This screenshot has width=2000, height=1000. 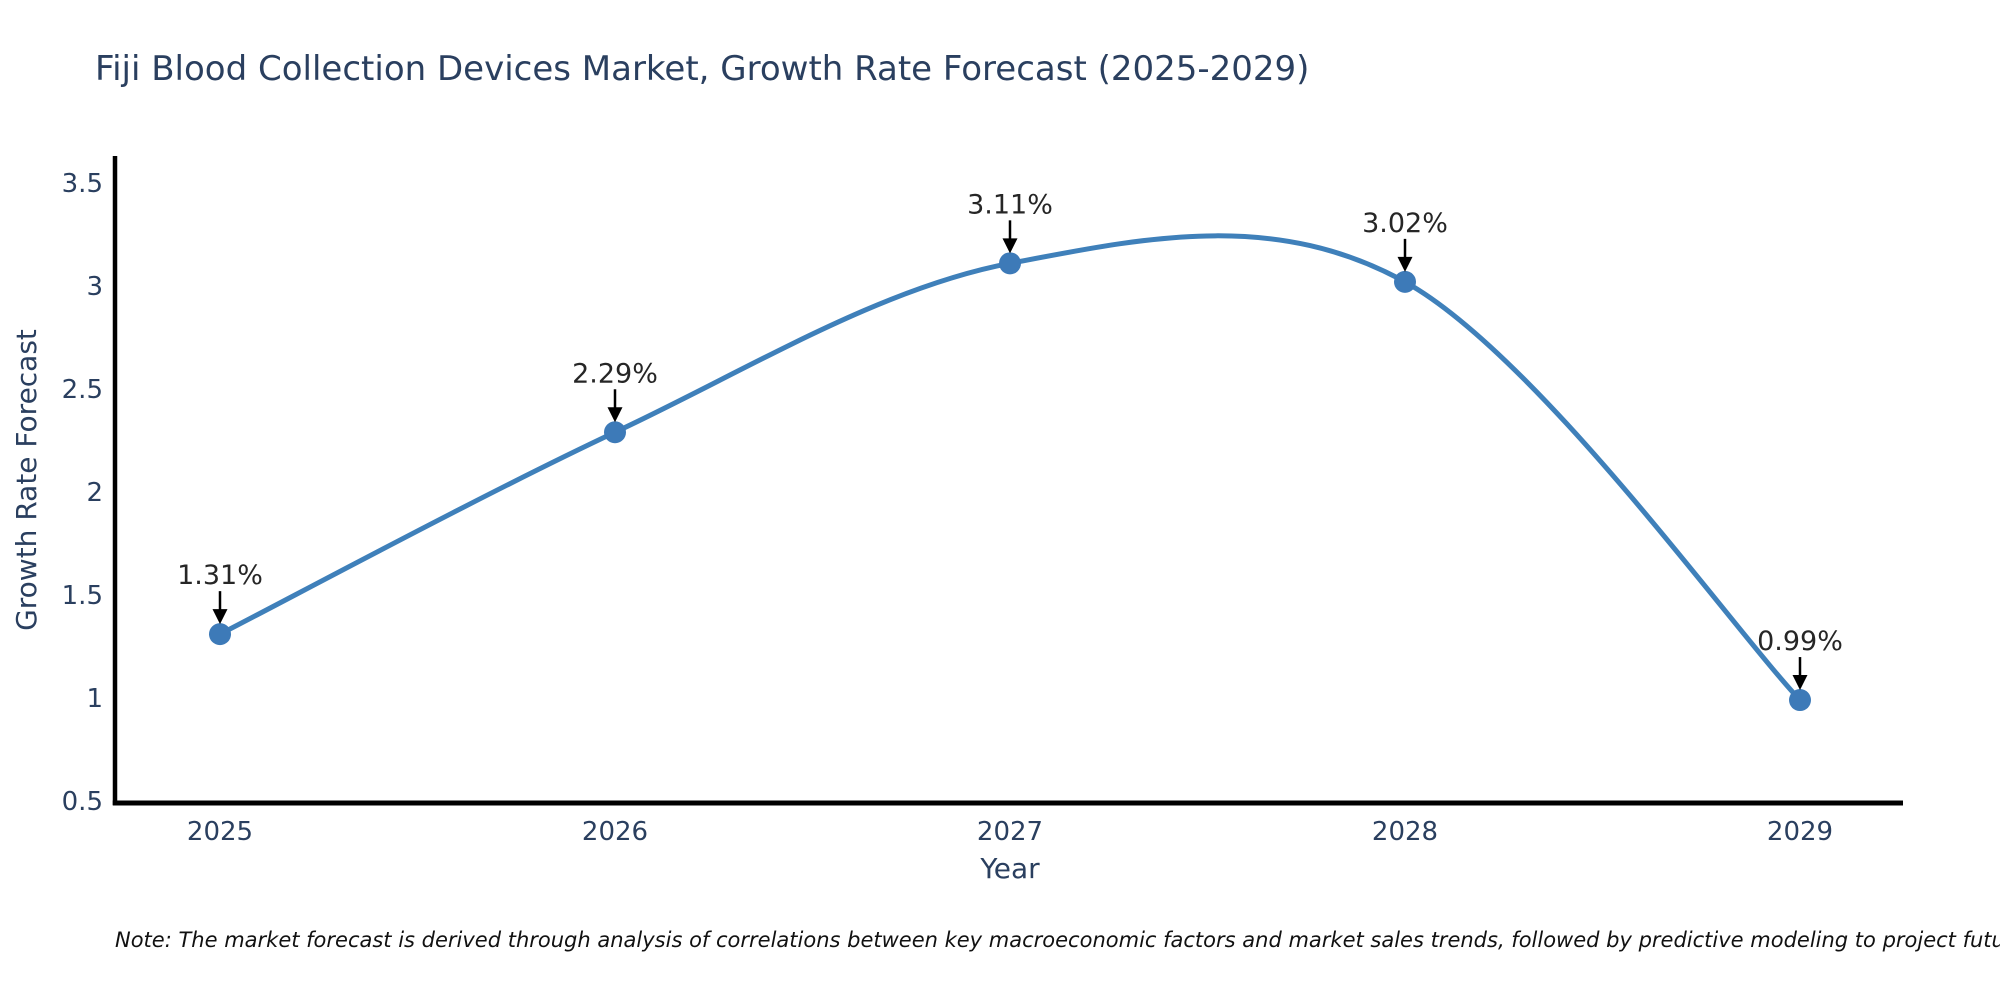 I want to click on y-axis-tick-labels: 0.5 1 1.5 2 2.5 3 3.5, so click(x=82, y=493).